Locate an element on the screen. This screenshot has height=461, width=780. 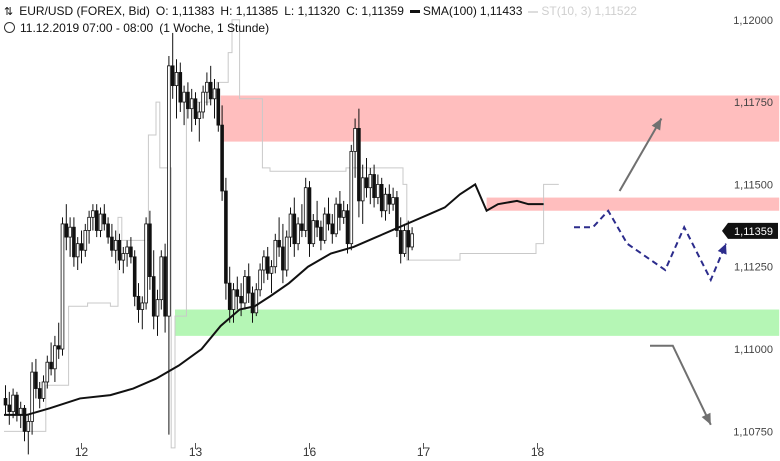
y-tick-label: 1,12000 is located at coordinates (753, 21).